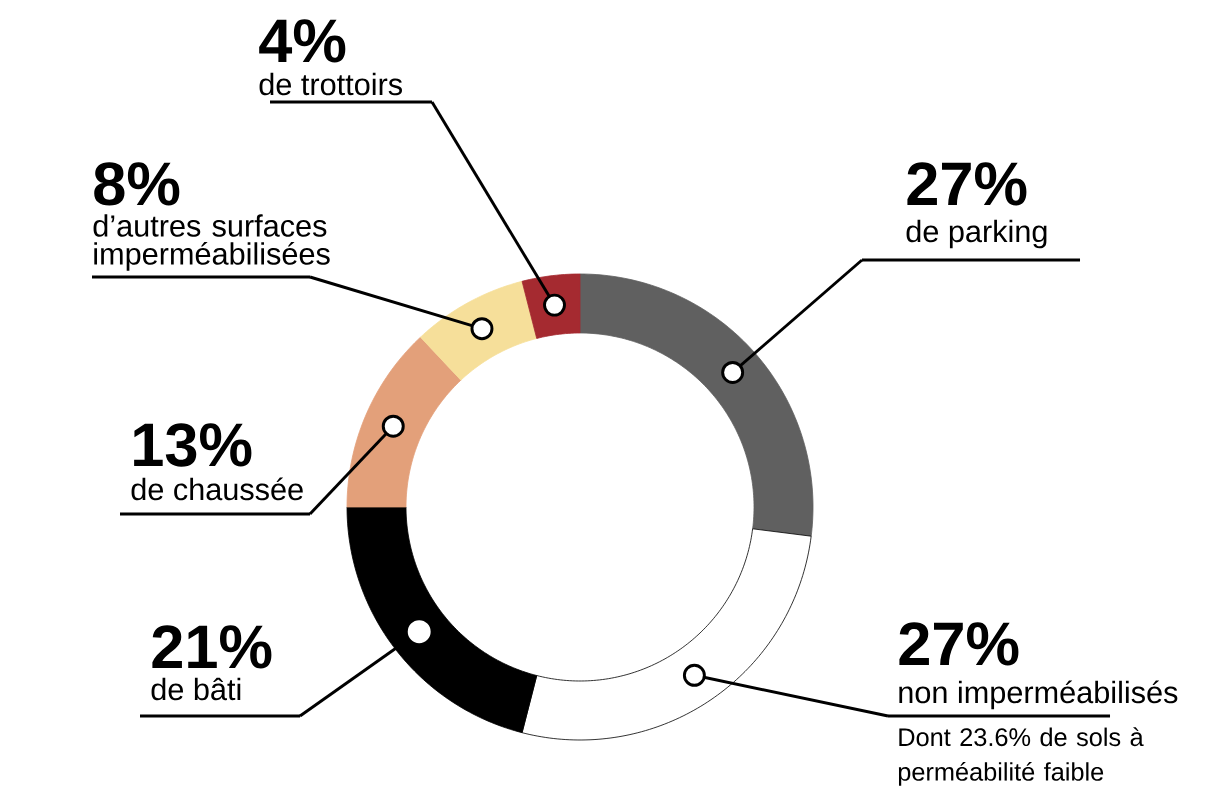  I want to click on data-label: 8%, so click(137, 184).